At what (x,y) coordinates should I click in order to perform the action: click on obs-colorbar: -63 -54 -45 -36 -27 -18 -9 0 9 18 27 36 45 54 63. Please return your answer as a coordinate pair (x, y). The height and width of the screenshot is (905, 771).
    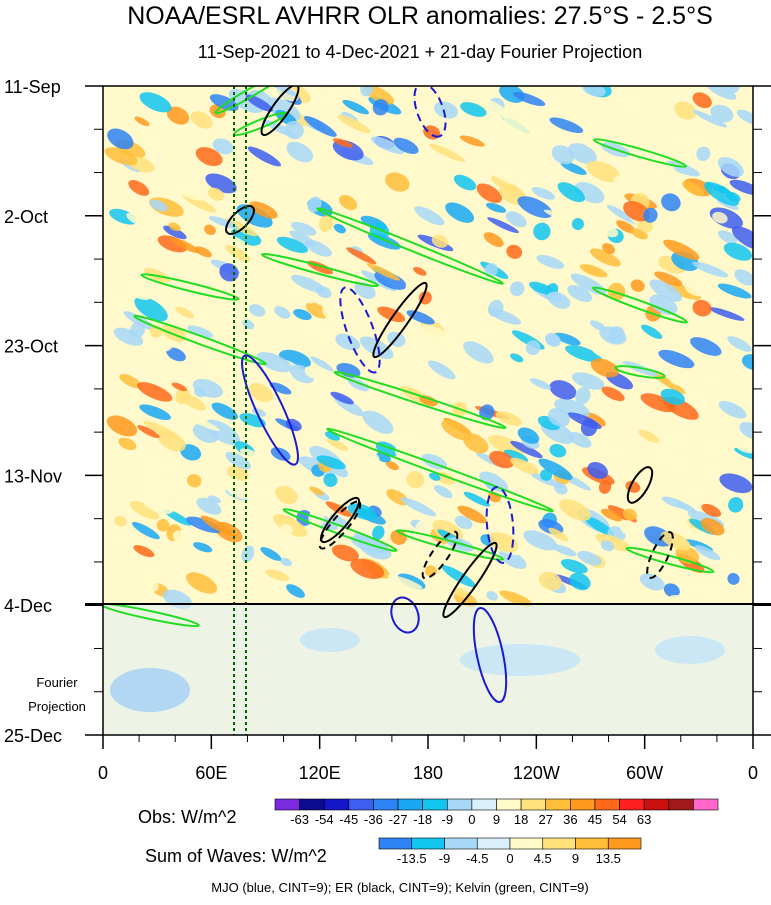
    Looking at the image, I should click on (496, 812).